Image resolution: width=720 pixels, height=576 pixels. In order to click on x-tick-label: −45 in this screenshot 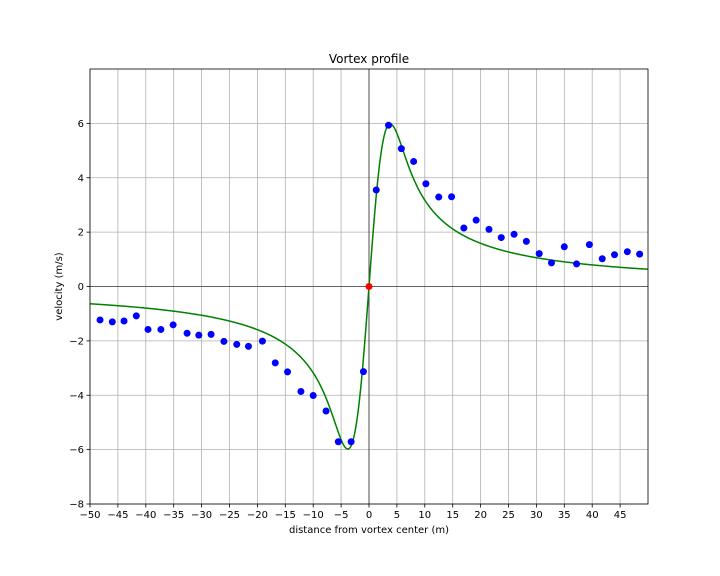, I will do `click(117, 515)`.